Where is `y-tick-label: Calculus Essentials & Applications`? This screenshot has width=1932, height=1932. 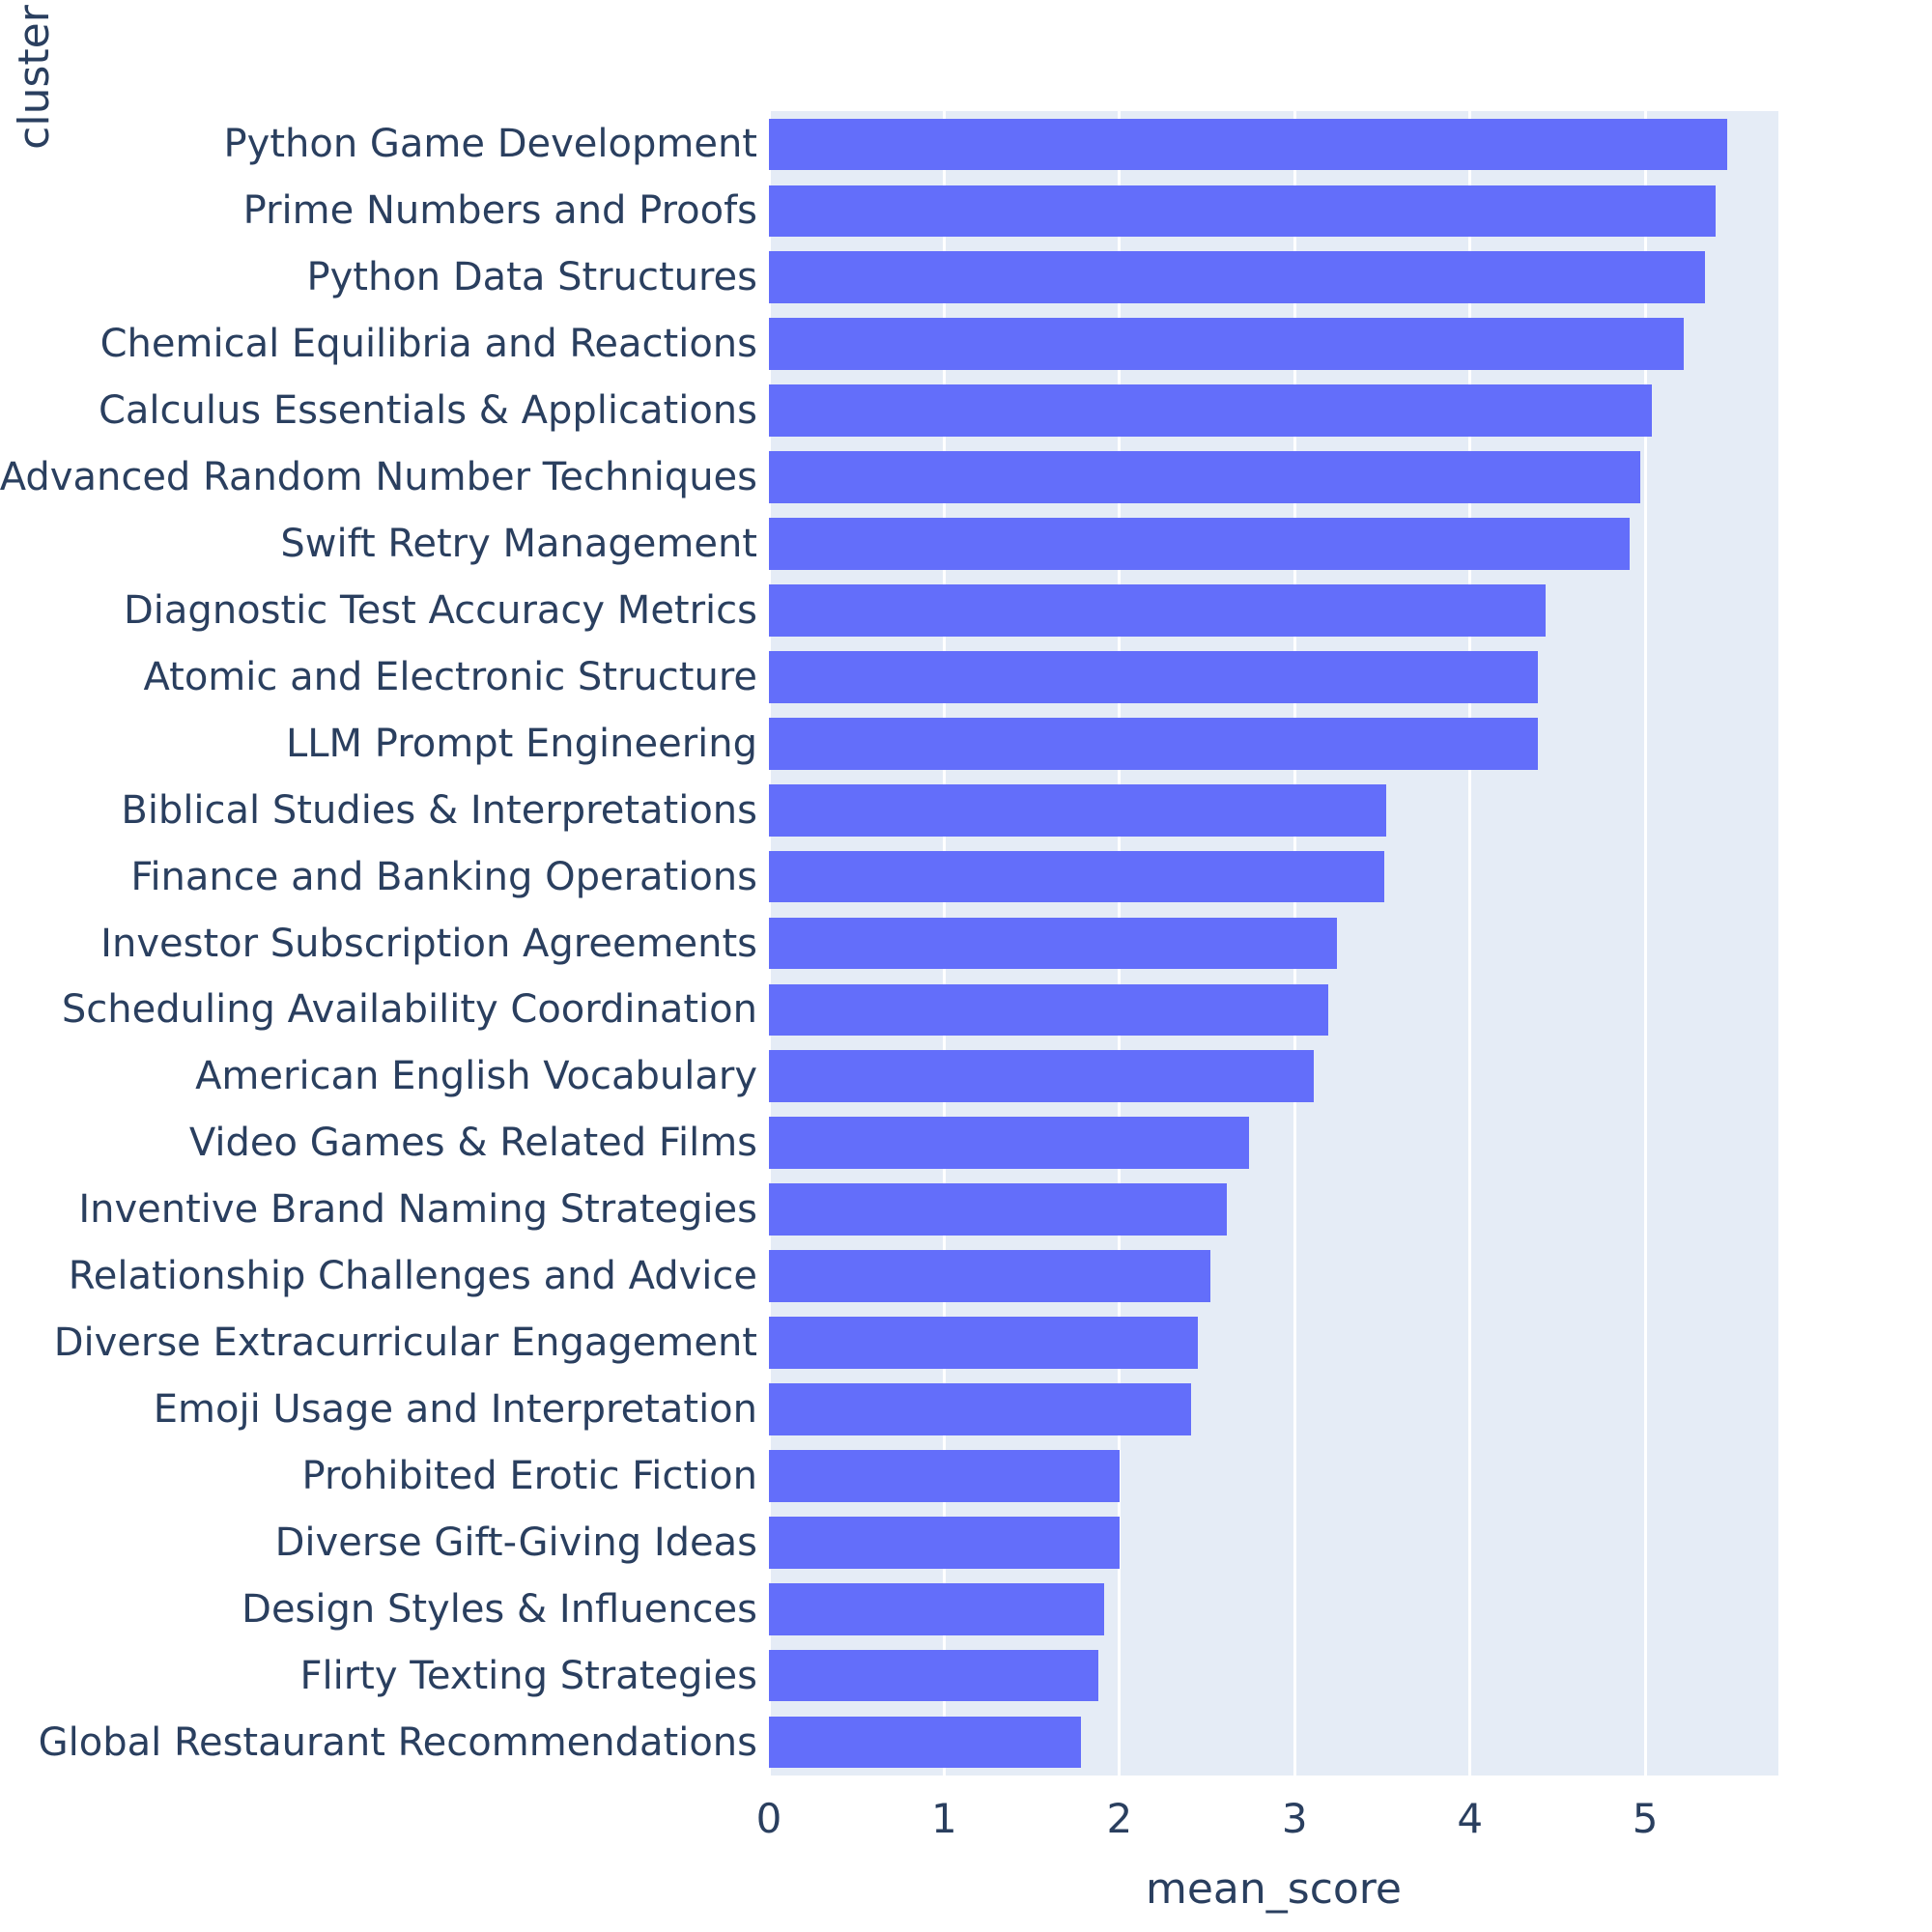
y-tick-label: Calculus Essentials & Applications is located at coordinates (427, 411).